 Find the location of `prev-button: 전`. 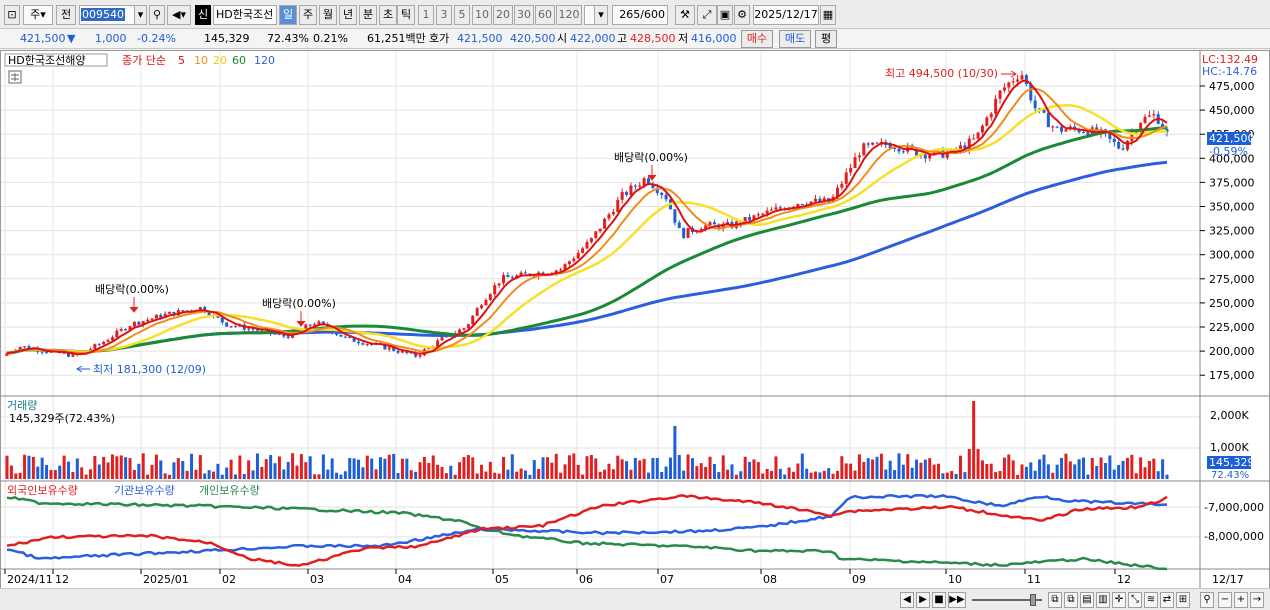

prev-button: 전 is located at coordinates (66, 15).